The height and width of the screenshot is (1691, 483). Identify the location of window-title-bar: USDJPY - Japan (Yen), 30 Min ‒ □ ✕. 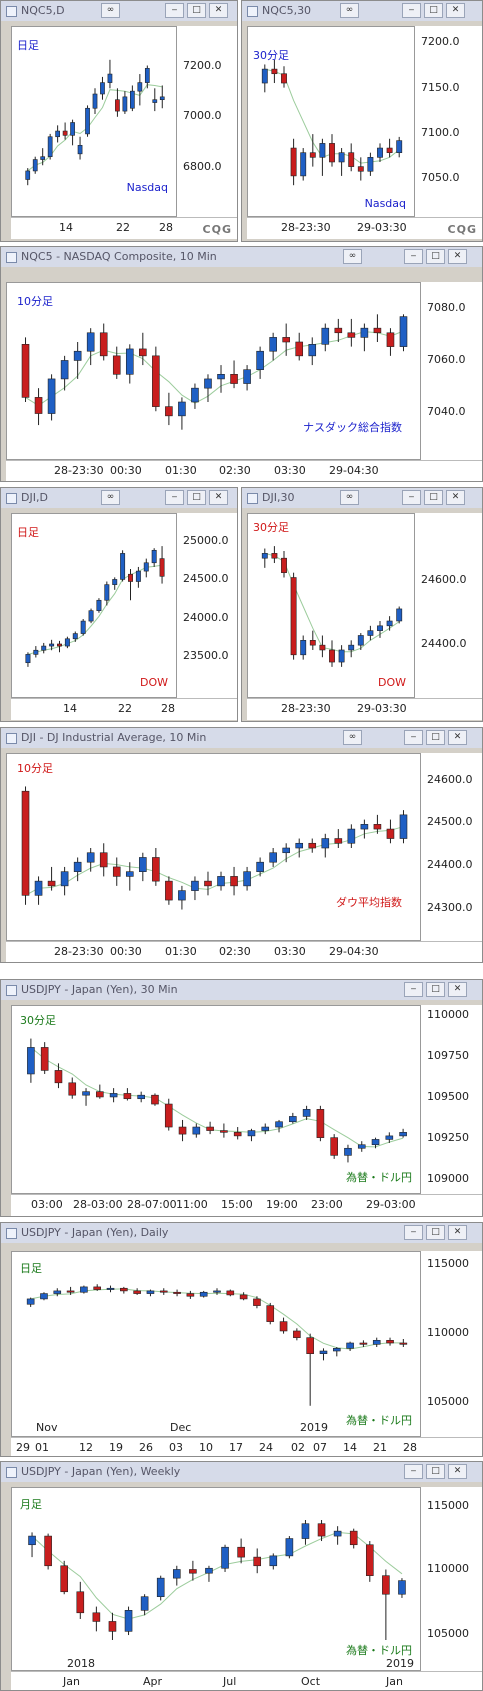
(241, 990).